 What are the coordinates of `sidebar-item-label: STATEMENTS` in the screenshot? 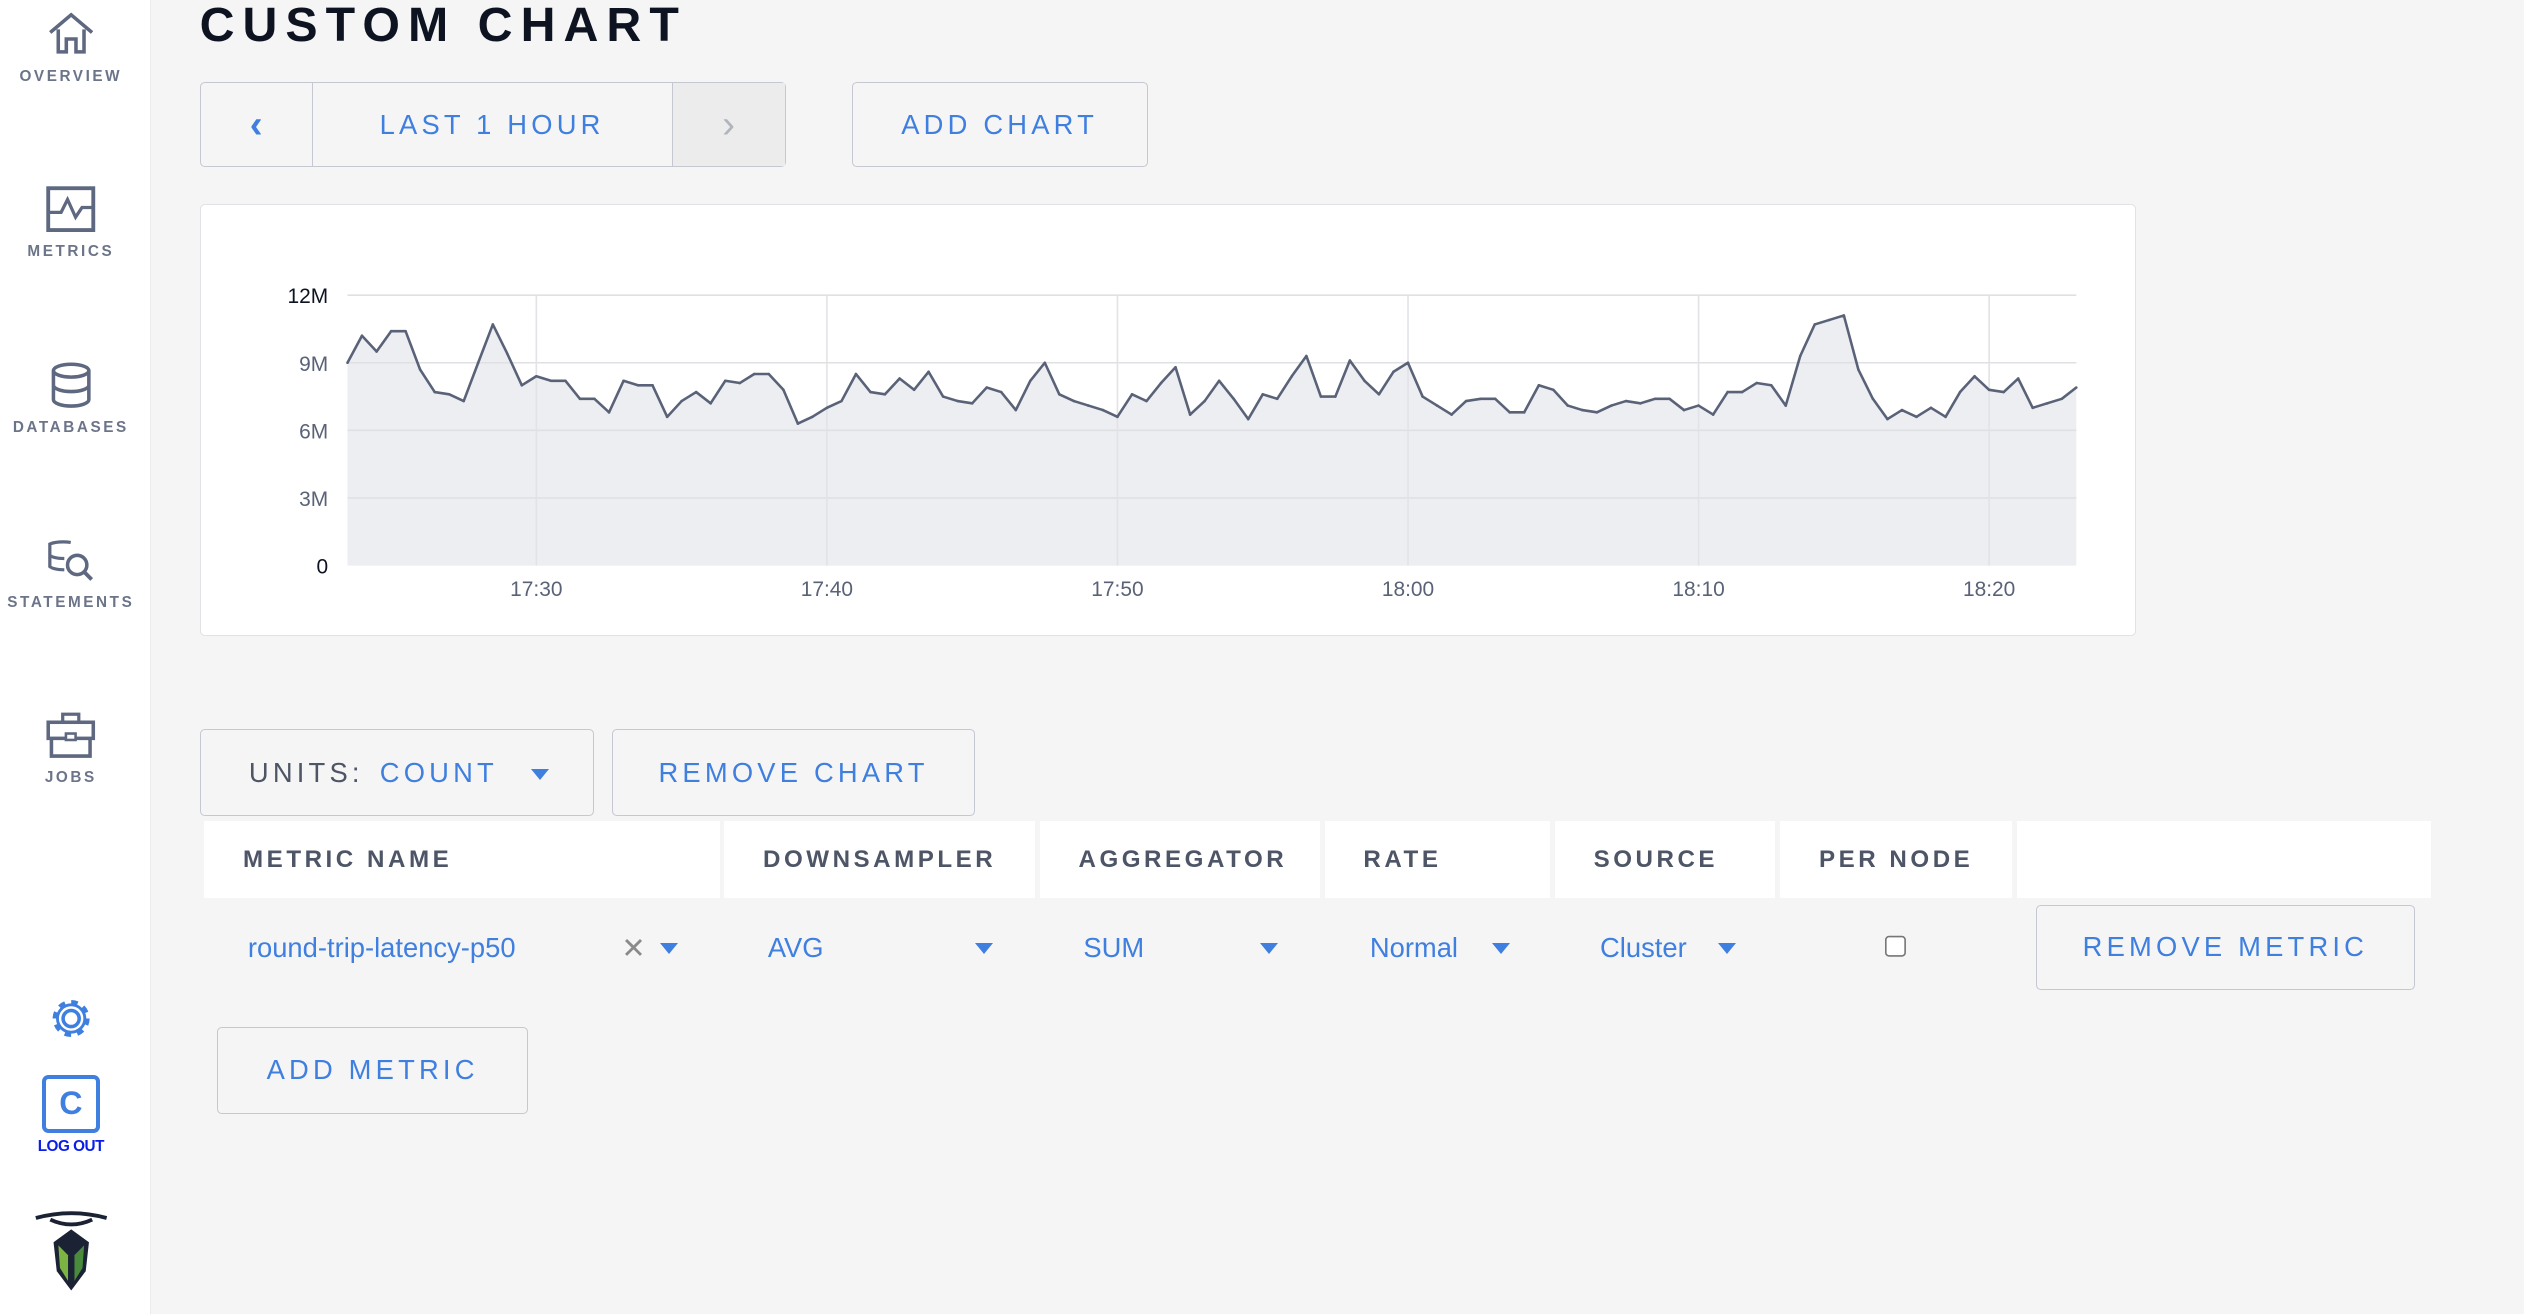 It's located at (71, 602).